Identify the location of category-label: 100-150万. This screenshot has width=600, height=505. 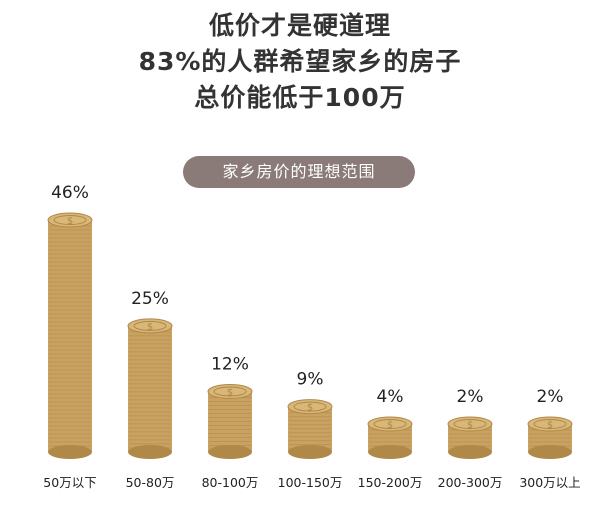
(310, 482).